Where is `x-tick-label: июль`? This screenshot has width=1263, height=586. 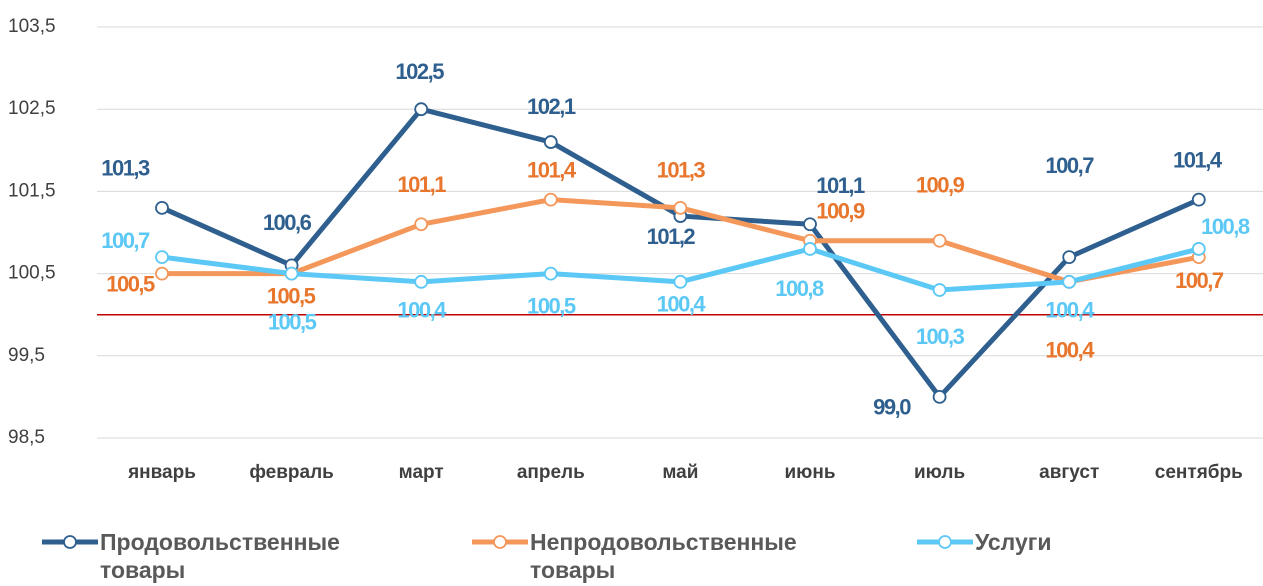
x-tick-label: июль is located at coordinates (939, 472).